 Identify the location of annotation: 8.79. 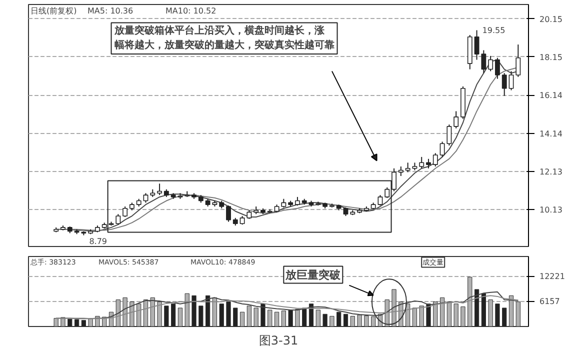
(98, 241).